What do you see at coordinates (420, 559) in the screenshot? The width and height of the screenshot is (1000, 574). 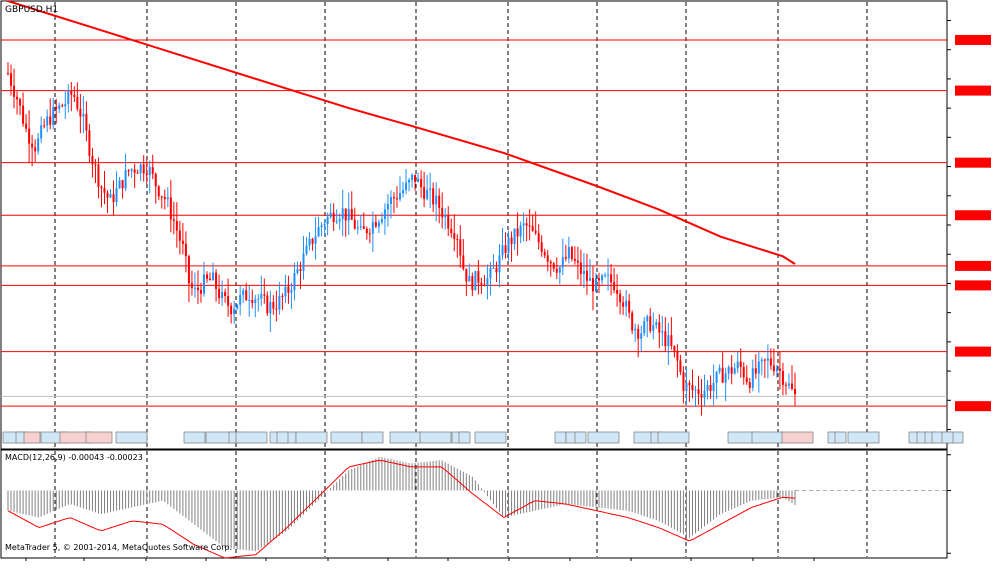 I see `time-axis` at bounding box center [420, 559].